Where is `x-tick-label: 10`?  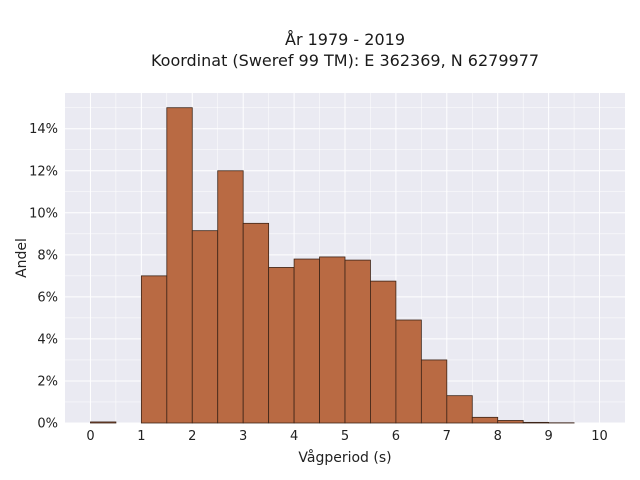
x-tick-label: 10 is located at coordinates (599, 436).